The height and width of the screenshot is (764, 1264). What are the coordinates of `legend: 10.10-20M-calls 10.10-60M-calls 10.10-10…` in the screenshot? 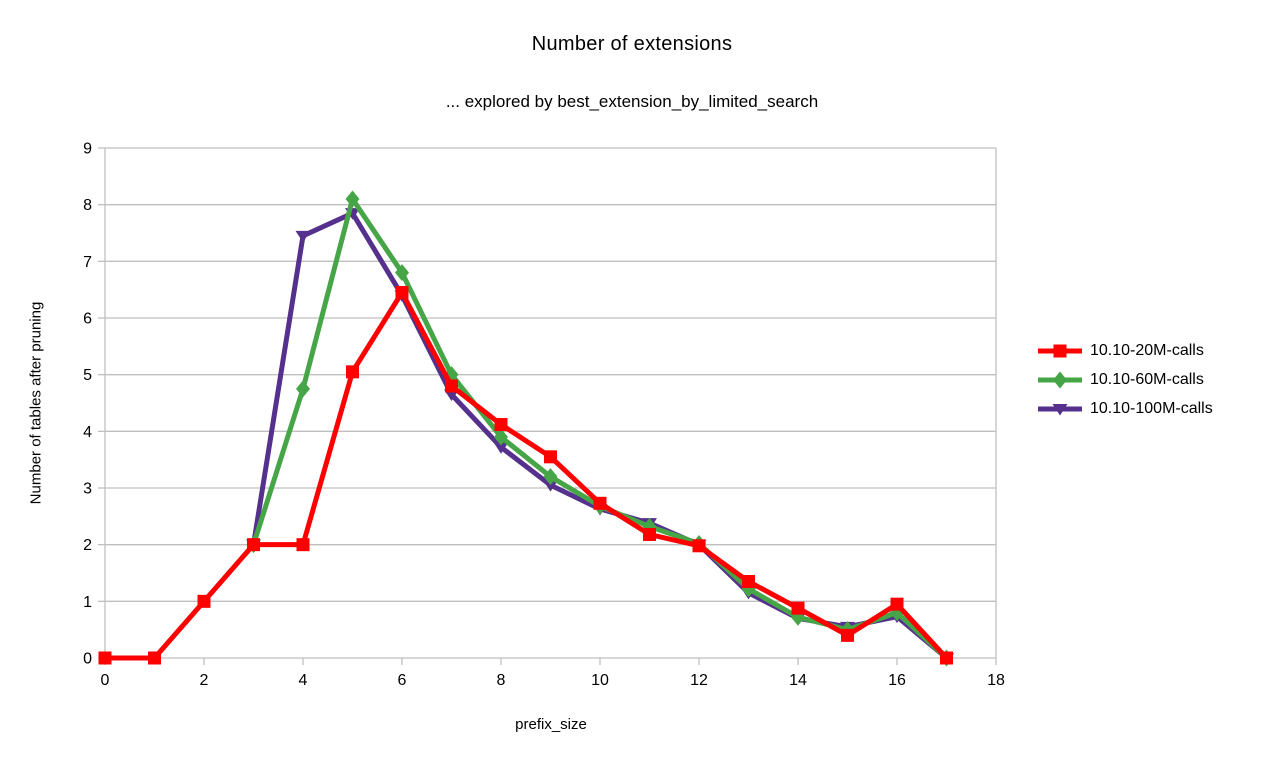 It's located at (1125, 380).